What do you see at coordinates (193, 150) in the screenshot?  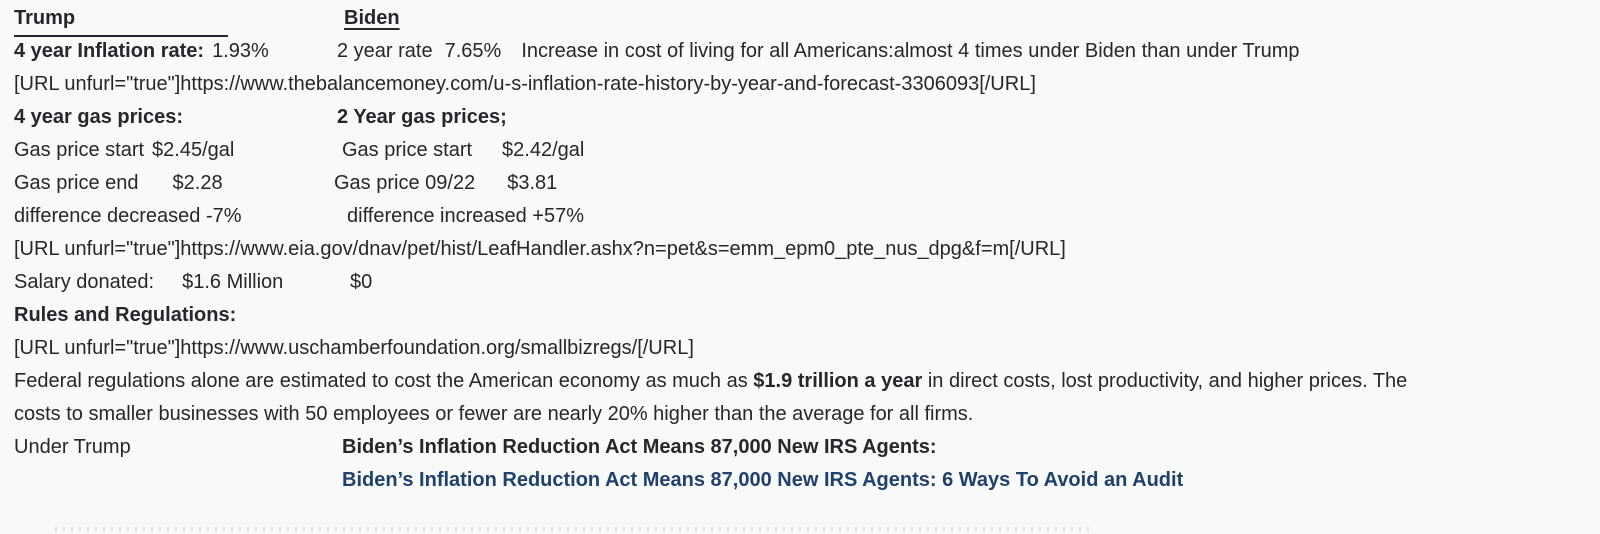 I see `trump-gas-start-value: $2.45/gal` at bounding box center [193, 150].